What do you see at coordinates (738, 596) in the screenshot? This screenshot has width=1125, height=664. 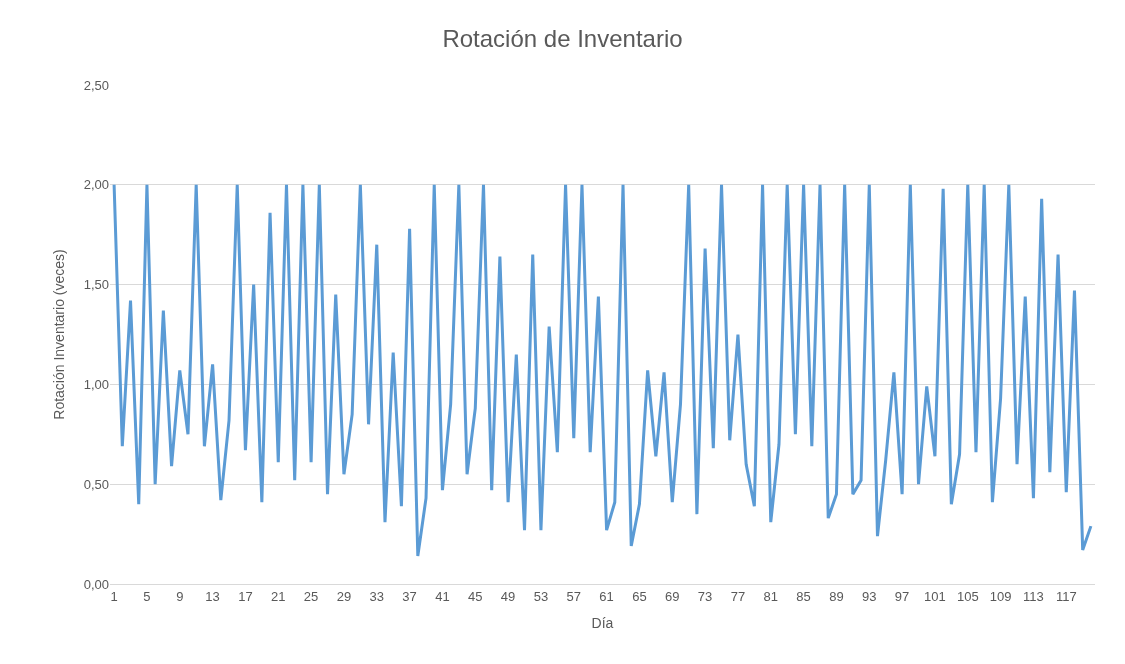 I see `x-tick-label: 77` at bounding box center [738, 596].